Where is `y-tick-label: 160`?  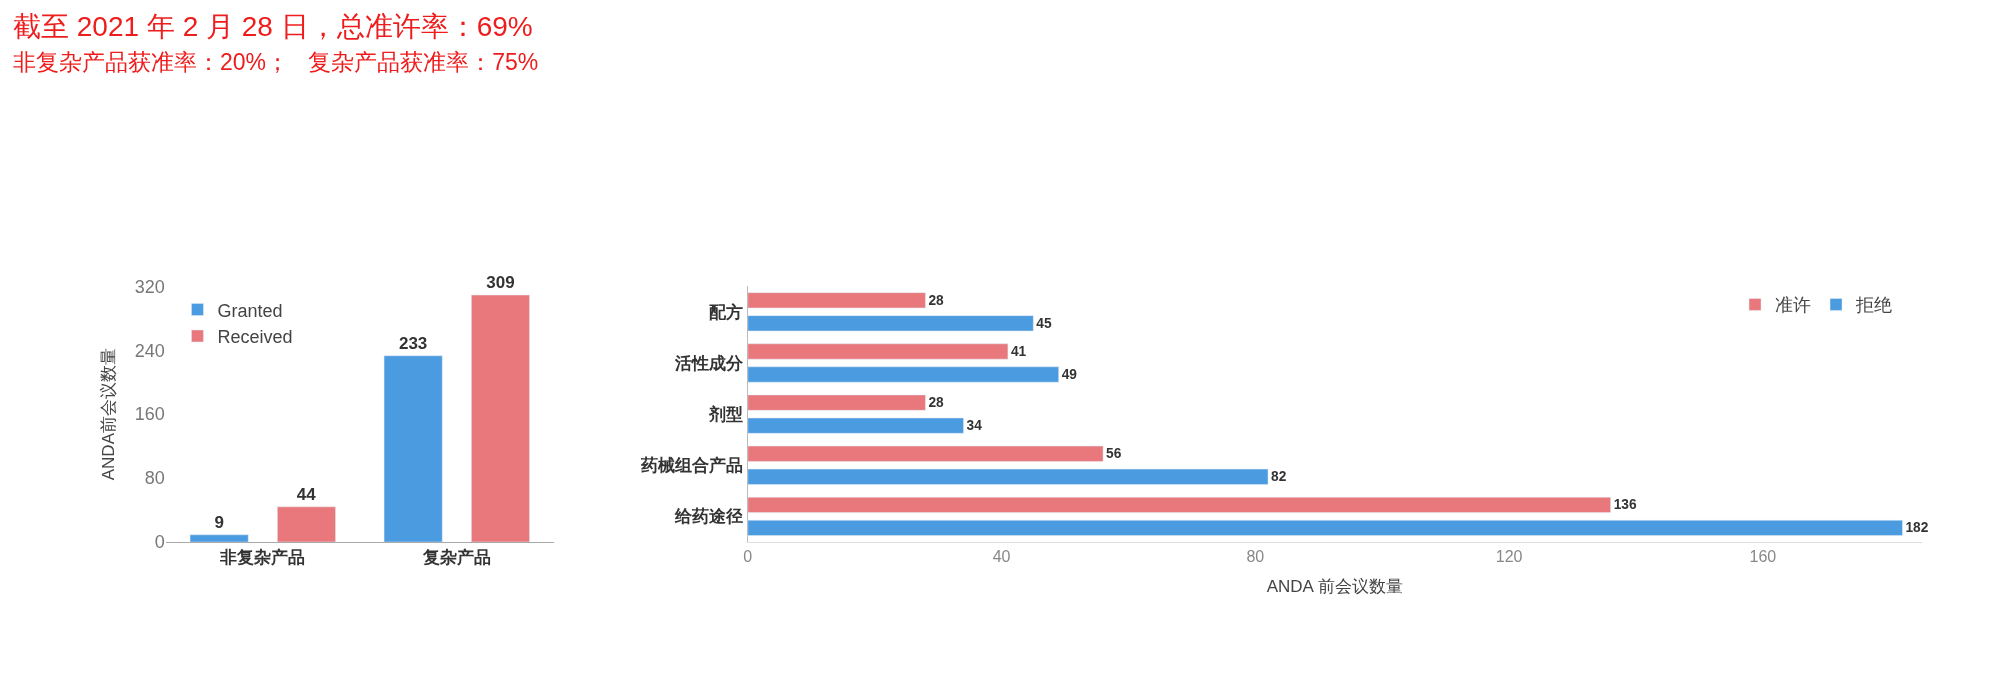 y-tick-label: 160 is located at coordinates (149, 414).